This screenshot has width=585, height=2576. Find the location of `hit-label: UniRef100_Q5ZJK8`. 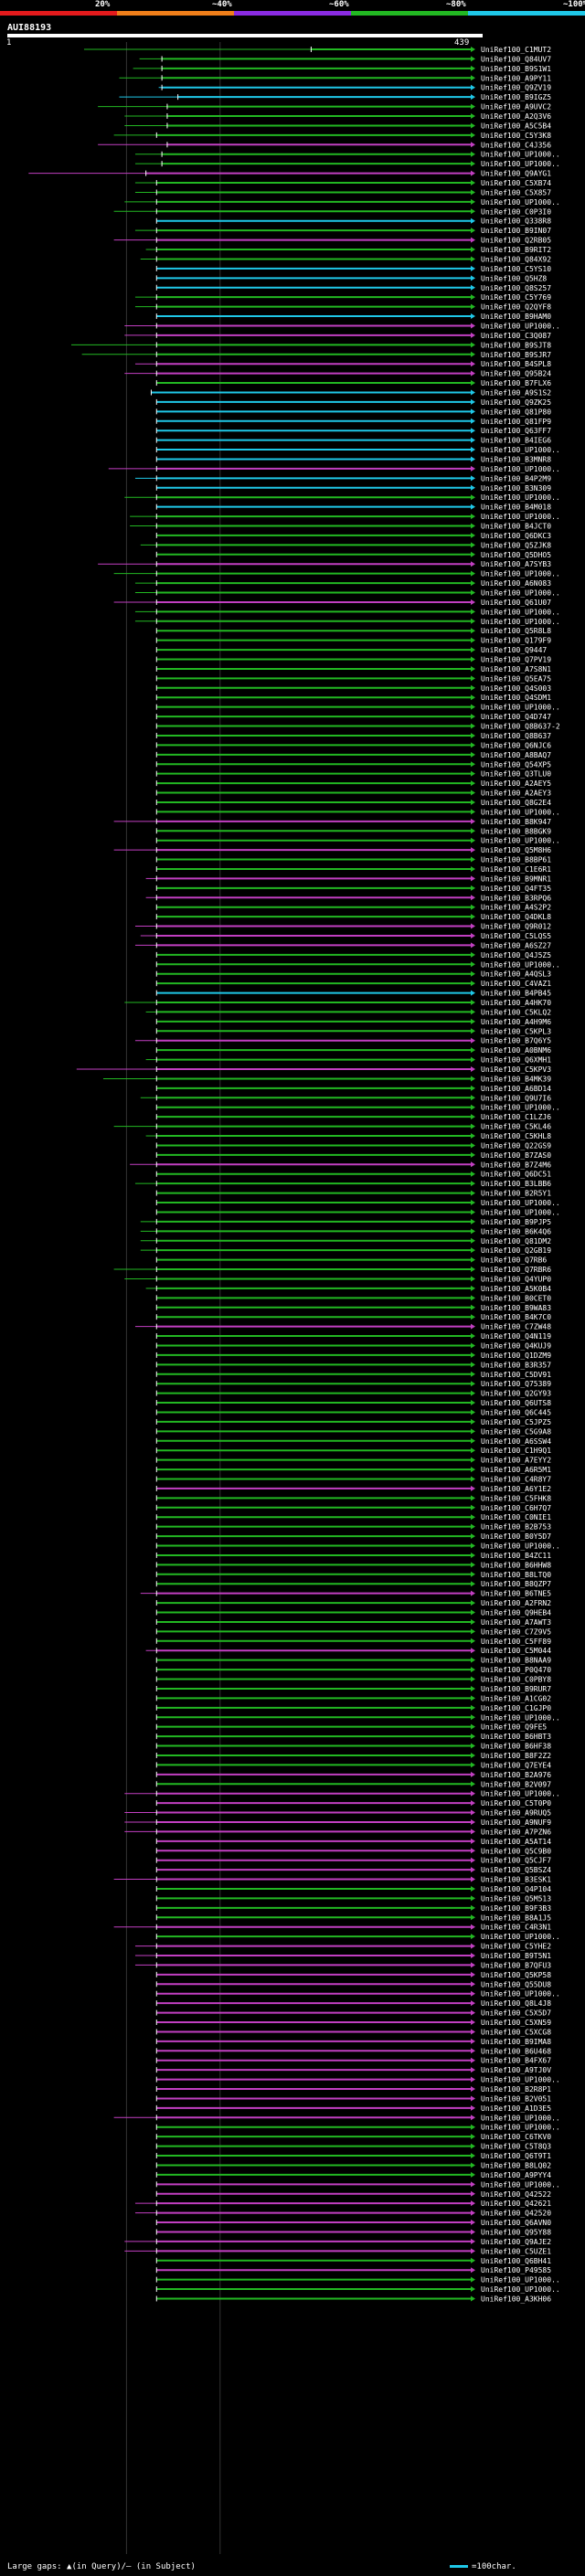

hit-label: UniRef100_Q5ZJK8 is located at coordinates (516, 545).